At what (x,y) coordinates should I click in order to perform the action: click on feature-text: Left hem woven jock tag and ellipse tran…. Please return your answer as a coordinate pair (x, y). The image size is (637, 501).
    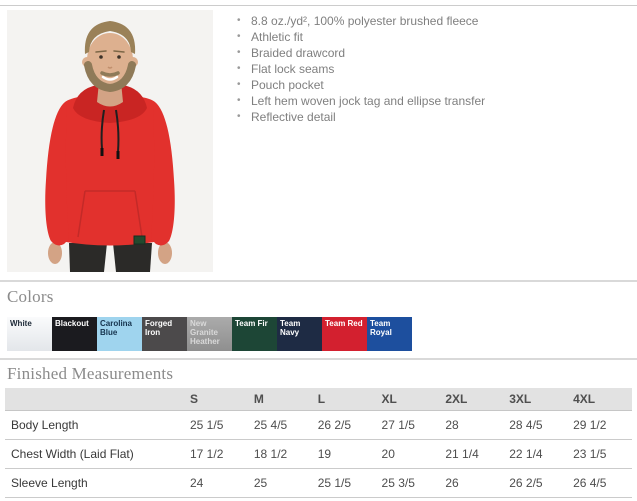
    Looking at the image, I should click on (368, 101).